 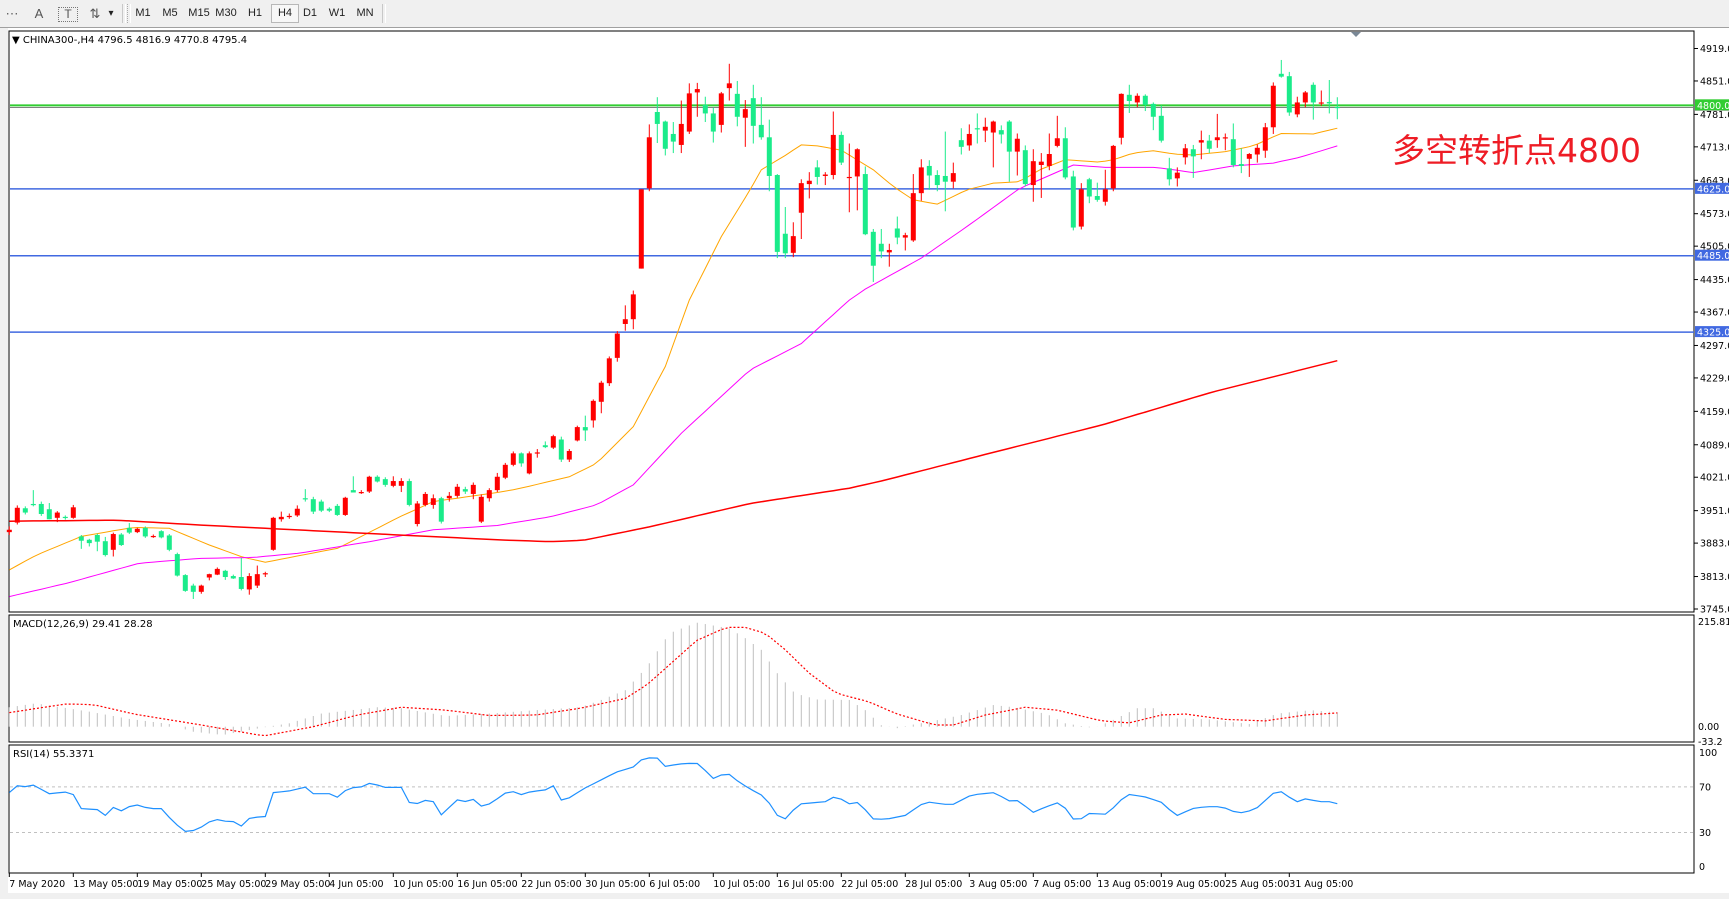 I want to click on toolbar-separator, so click(x=124, y=13).